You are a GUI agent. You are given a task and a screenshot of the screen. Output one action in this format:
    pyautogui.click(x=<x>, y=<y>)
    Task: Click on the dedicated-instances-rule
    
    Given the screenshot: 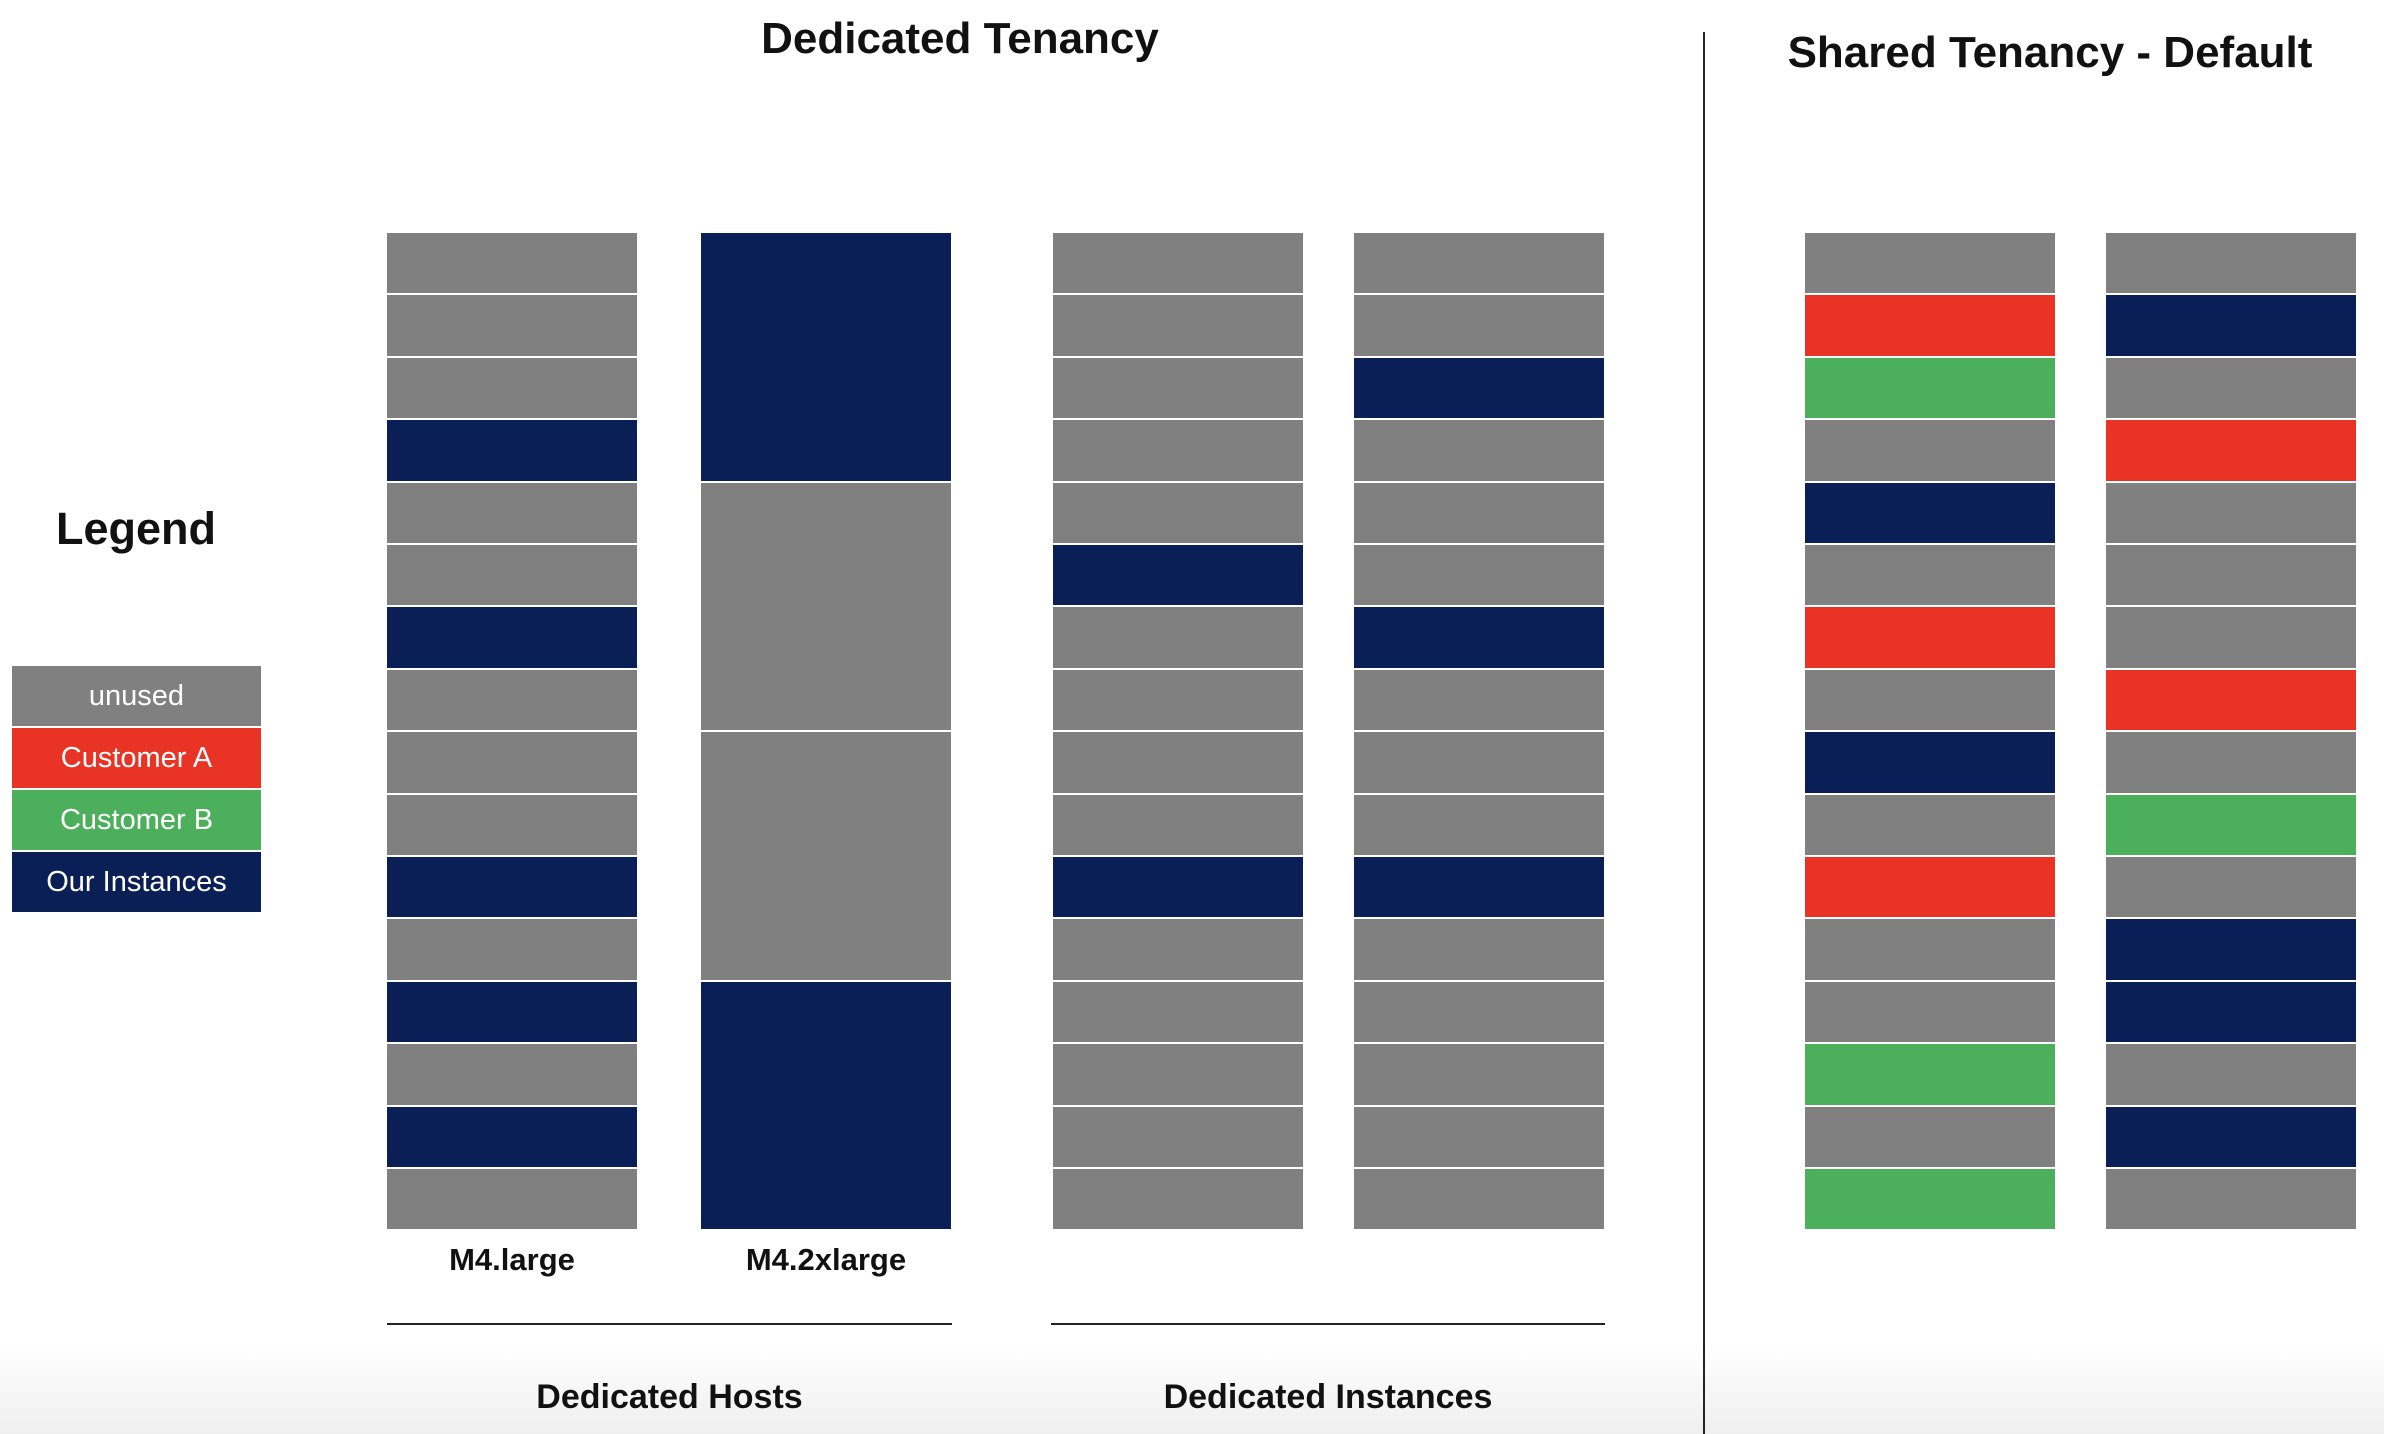 What is the action you would take?
    pyautogui.click(x=1328, y=1324)
    